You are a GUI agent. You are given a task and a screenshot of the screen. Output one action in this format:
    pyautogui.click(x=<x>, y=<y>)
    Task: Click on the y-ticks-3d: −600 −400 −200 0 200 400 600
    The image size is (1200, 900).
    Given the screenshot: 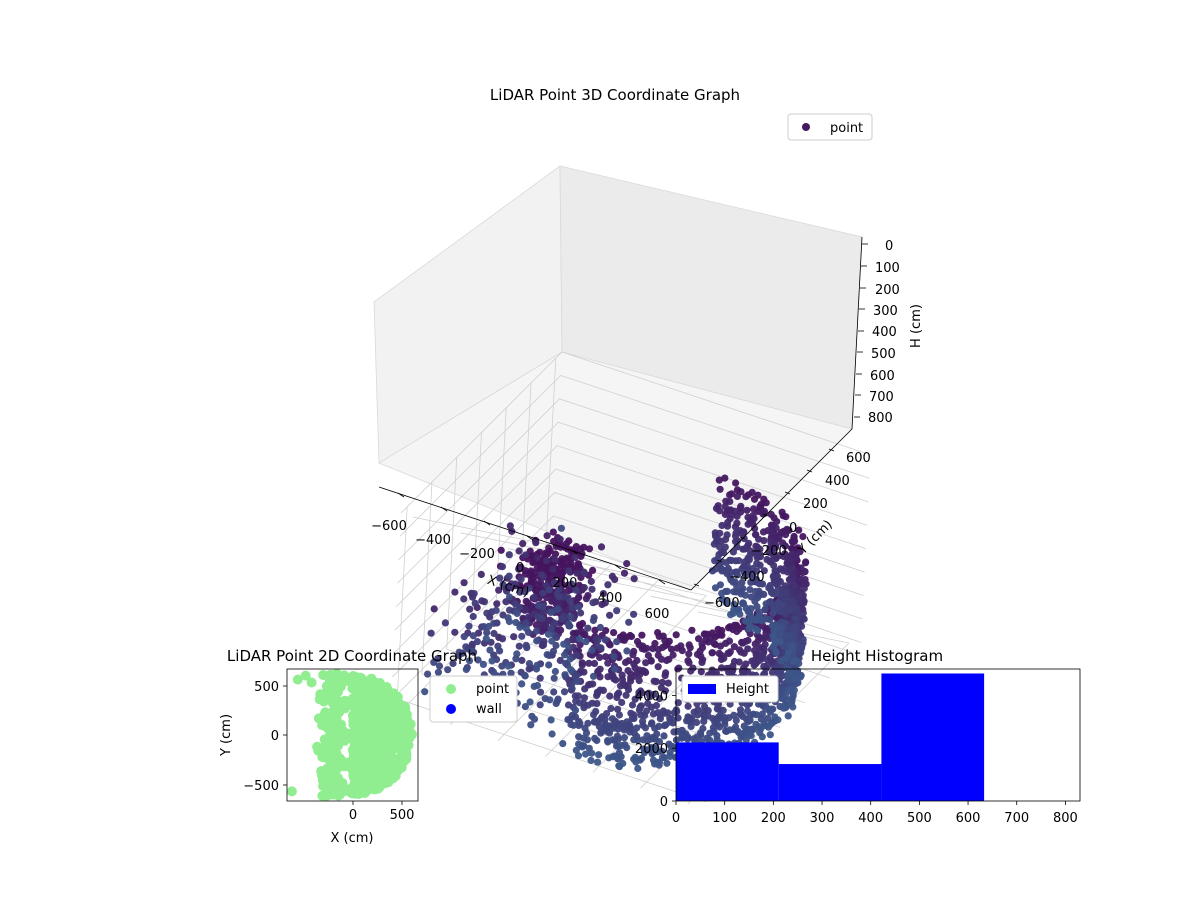 What is the action you would take?
    pyautogui.click(x=787, y=531)
    